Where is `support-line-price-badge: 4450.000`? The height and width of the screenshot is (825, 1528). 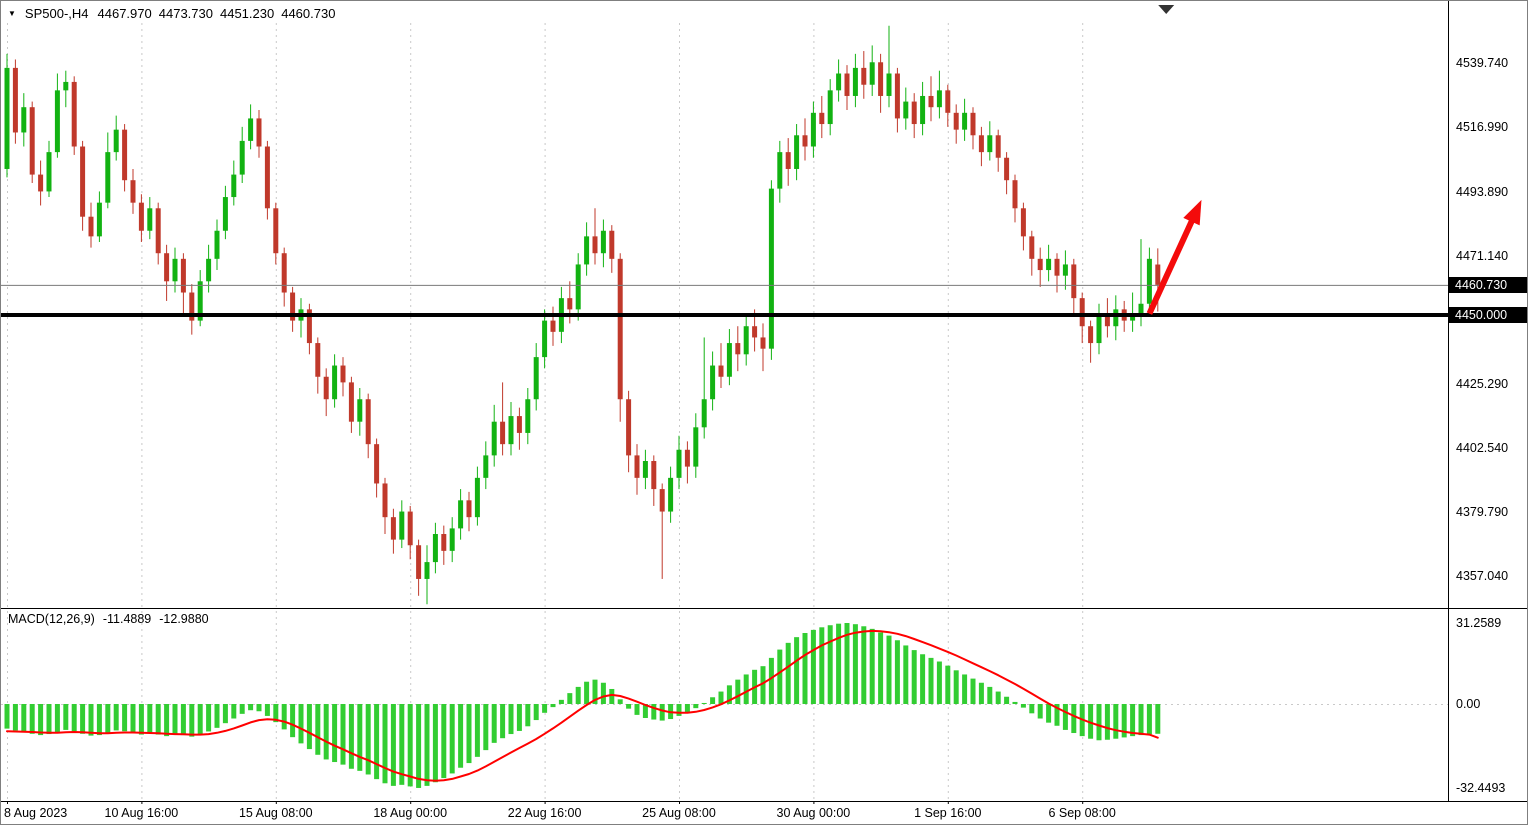
support-line-price-badge: 4450.000 is located at coordinates (1488, 314).